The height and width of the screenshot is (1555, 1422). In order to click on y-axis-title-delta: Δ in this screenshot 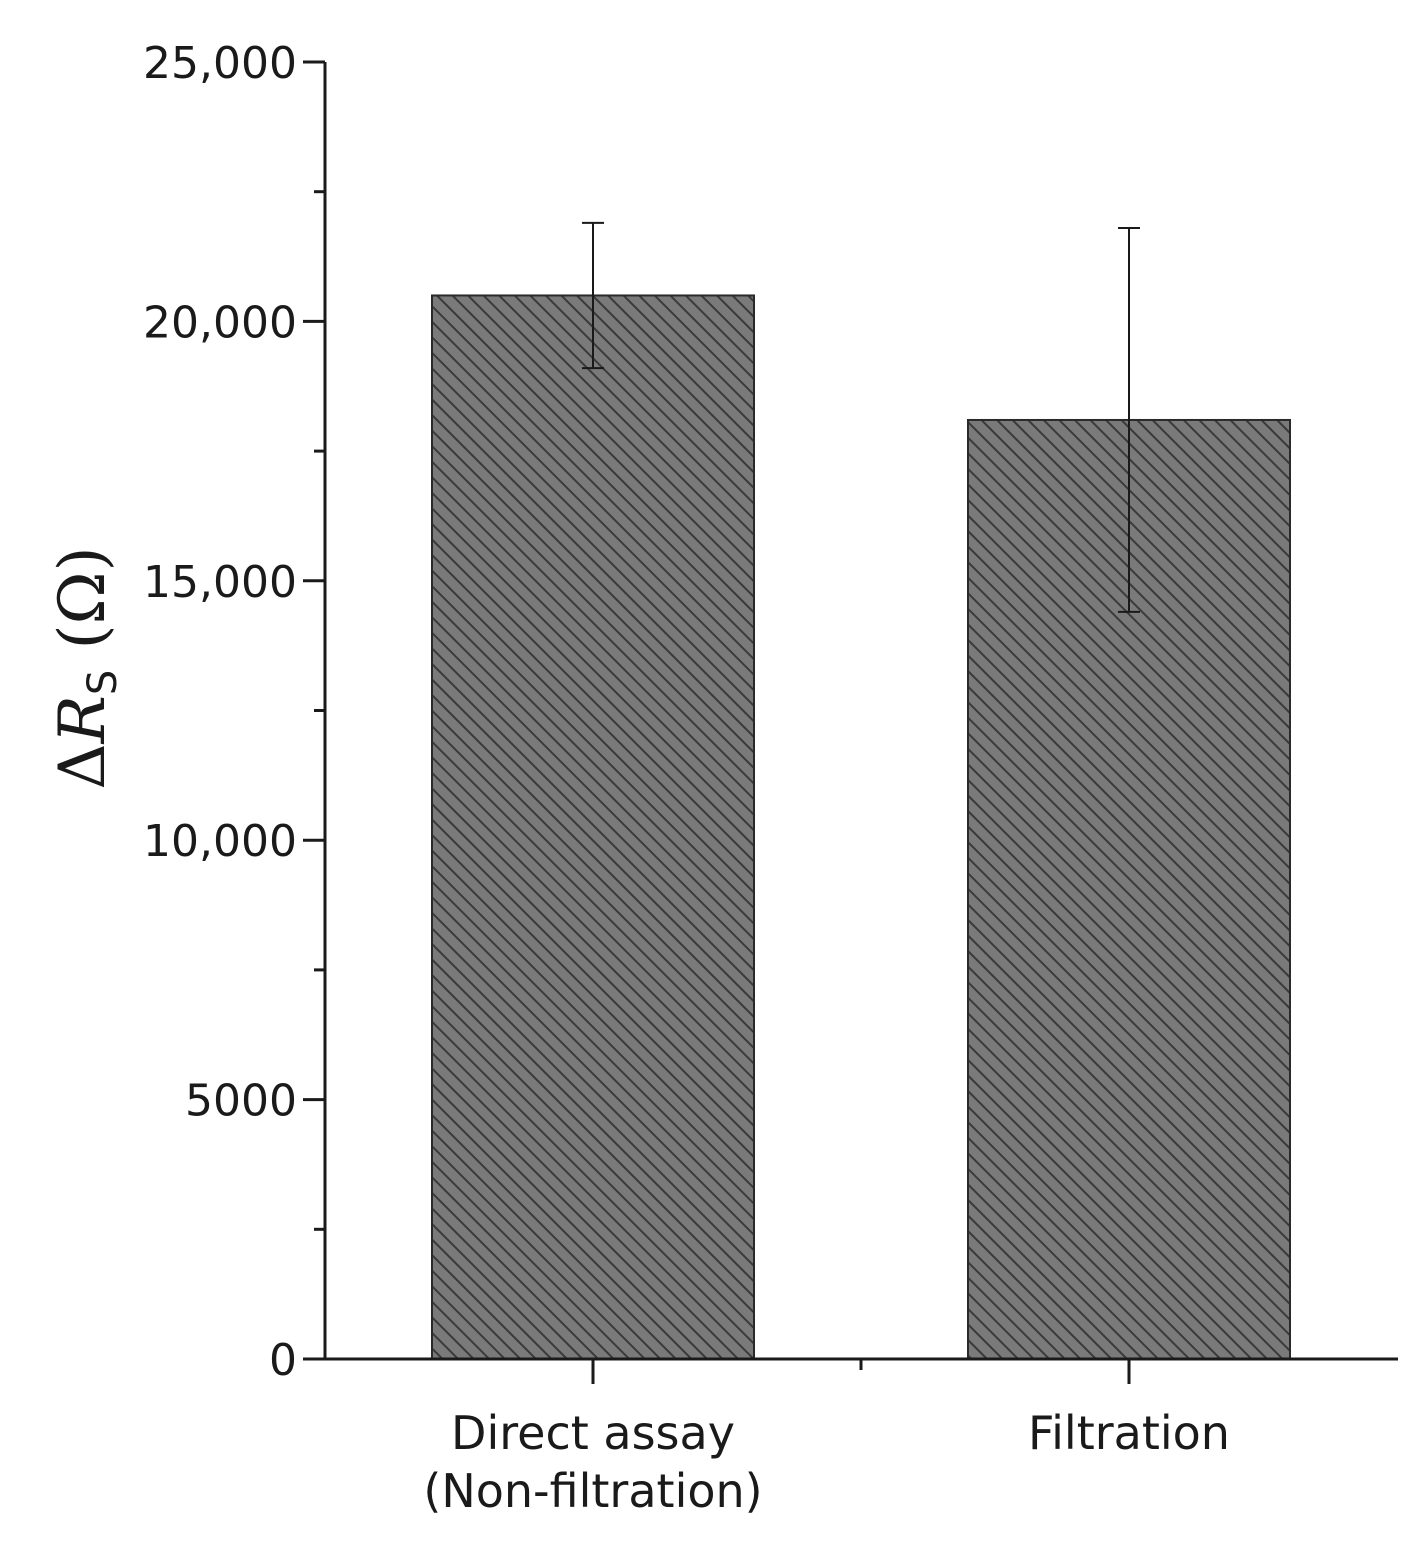, I will do `click(83, 766)`.